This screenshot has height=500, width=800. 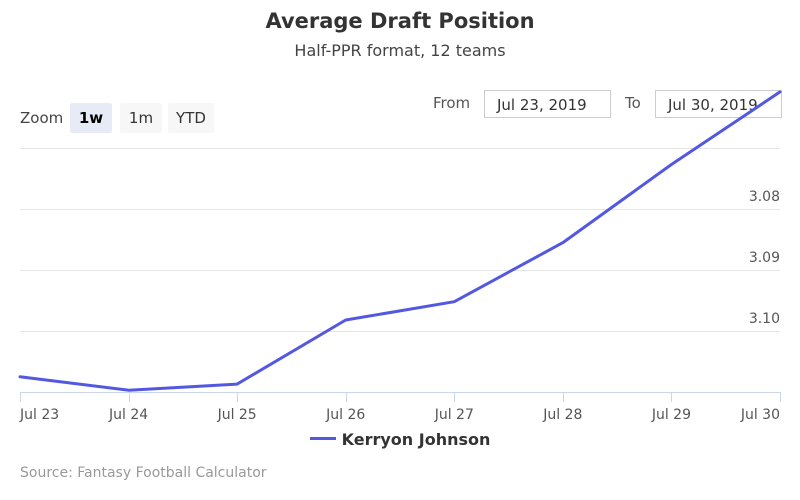 I want to click on x-tick-label: Jul 24, so click(x=128, y=415).